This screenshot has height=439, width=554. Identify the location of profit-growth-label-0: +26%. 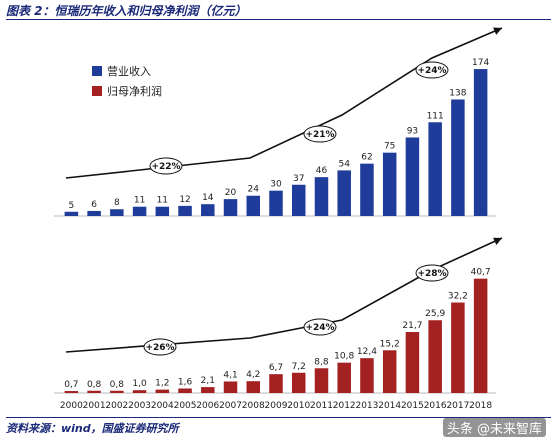
(159, 348).